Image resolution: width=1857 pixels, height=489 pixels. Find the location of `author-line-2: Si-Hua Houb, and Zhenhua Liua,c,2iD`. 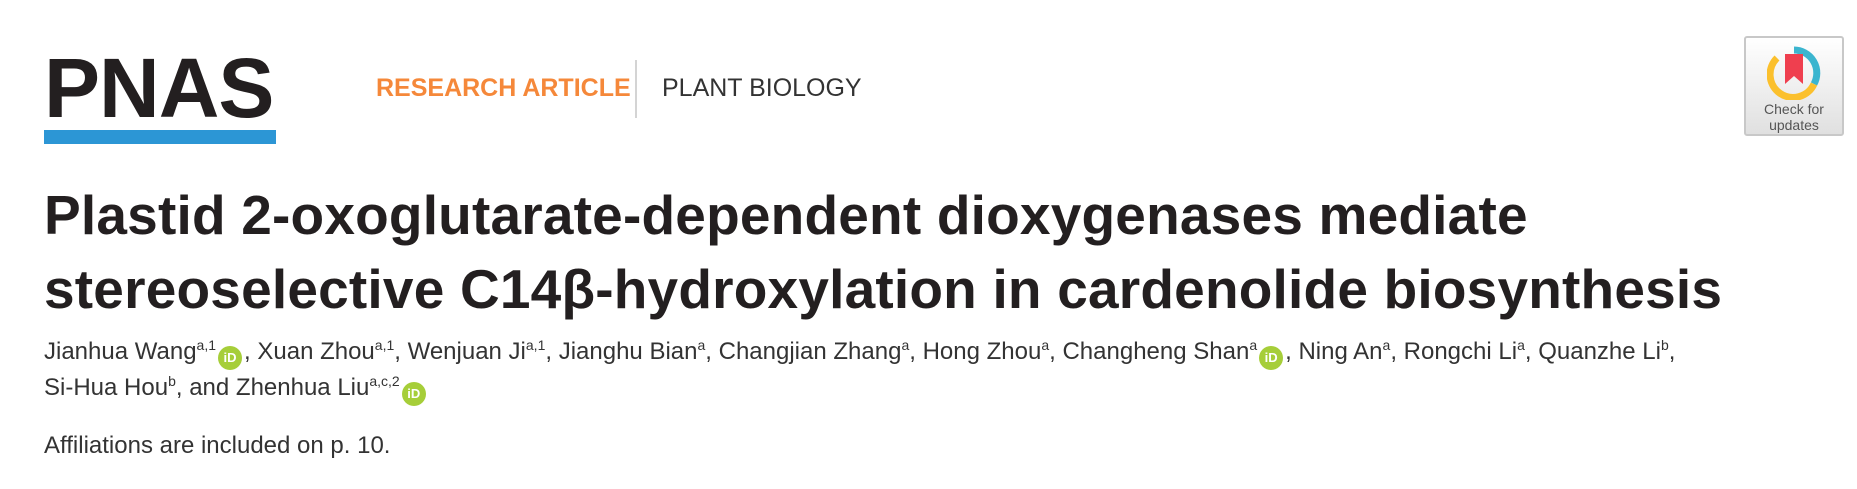

author-line-2: Si-Hua Houb, and Zhenhua Liua,c,2iD is located at coordinates (859, 388).